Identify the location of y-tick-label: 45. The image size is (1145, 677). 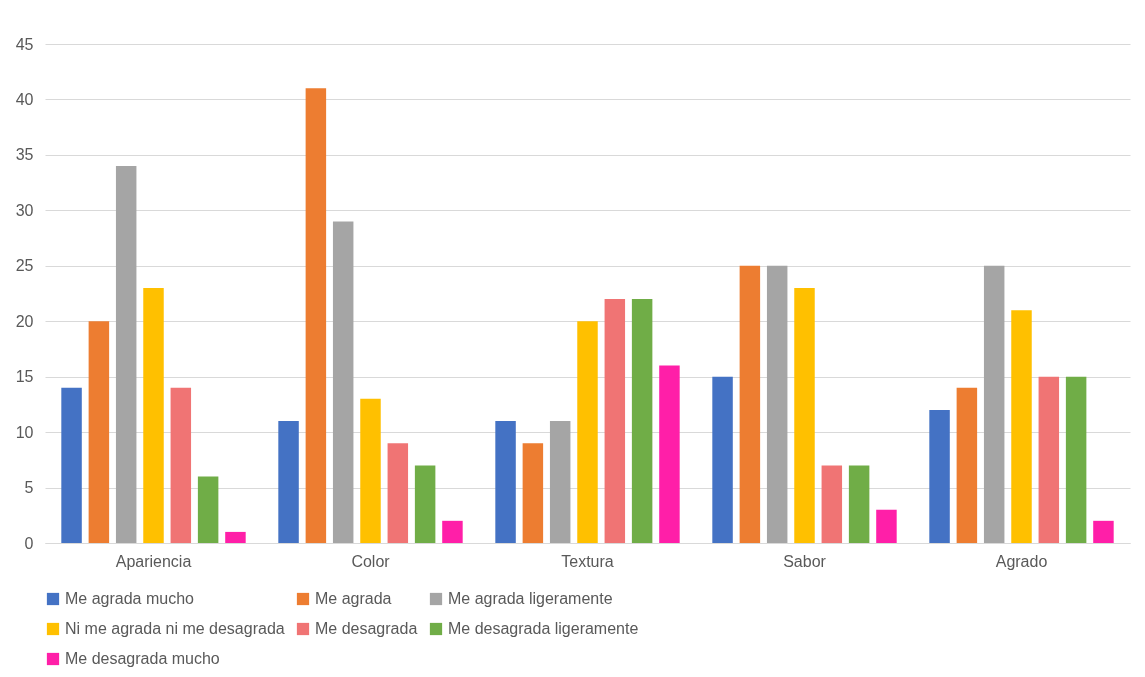
(24, 44).